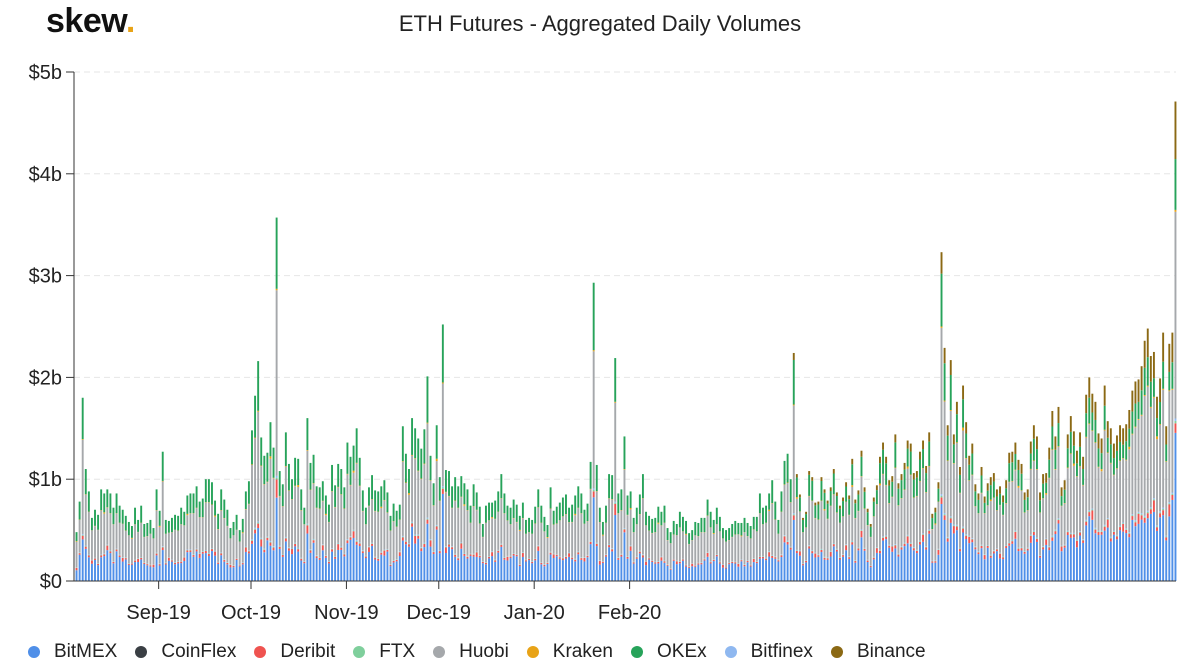  I want to click on legend-item-ftx: FTX, so click(384, 652).